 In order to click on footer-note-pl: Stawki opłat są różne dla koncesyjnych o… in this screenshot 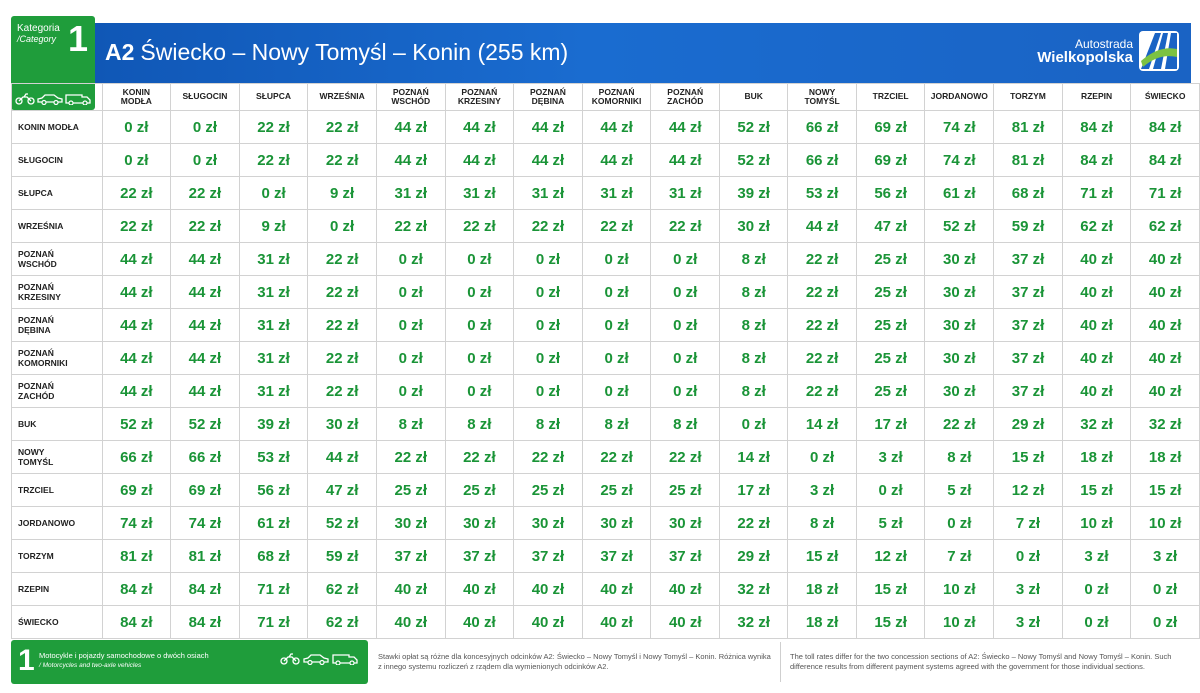, I will do `click(574, 661)`.